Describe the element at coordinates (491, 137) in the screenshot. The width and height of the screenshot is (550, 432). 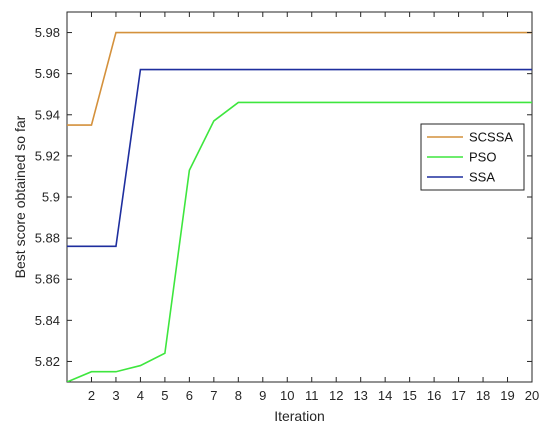
I see `legend-label-scssa: SCSSA` at that location.